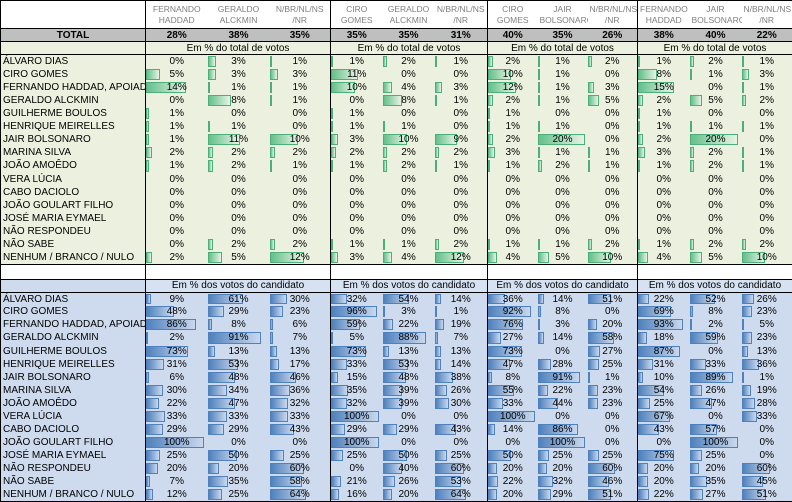 This screenshot has width=792, height=502. What do you see at coordinates (238, 377) in the screenshot?
I see `percent-cell: 48%` at bounding box center [238, 377].